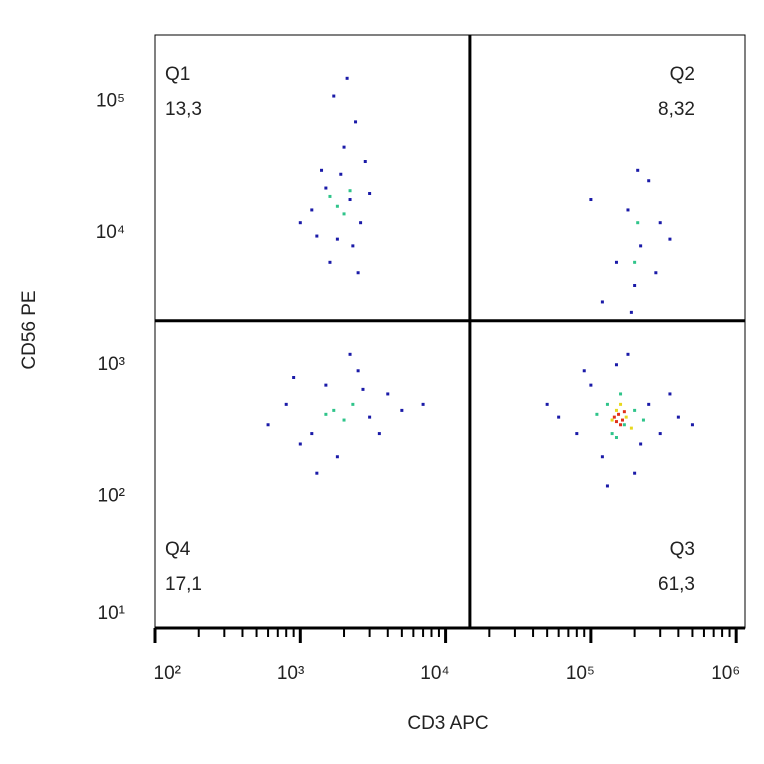 The width and height of the screenshot is (764, 764). What do you see at coordinates (111, 495) in the screenshot?
I see `y-tick-label: 10²` at bounding box center [111, 495].